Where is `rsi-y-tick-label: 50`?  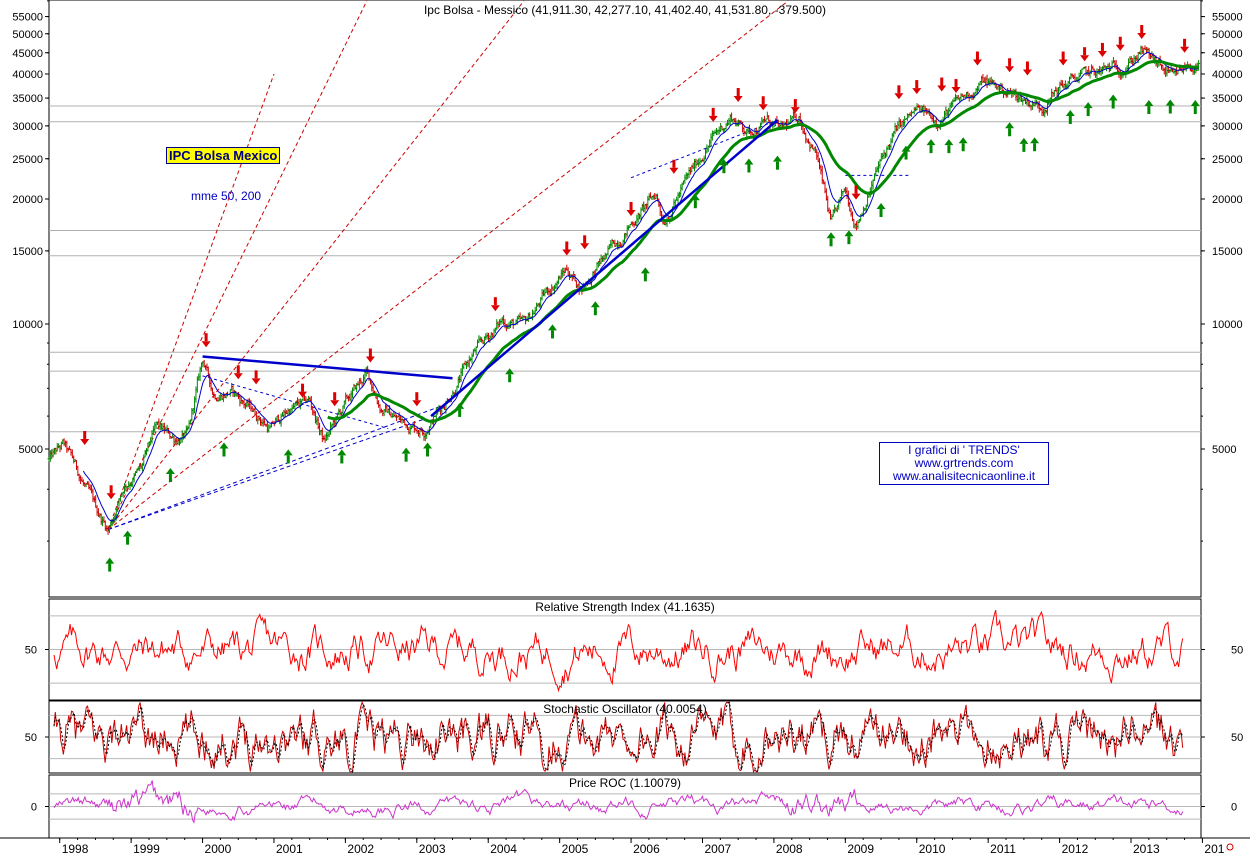
rsi-y-tick-label: 50 is located at coordinates (31, 651).